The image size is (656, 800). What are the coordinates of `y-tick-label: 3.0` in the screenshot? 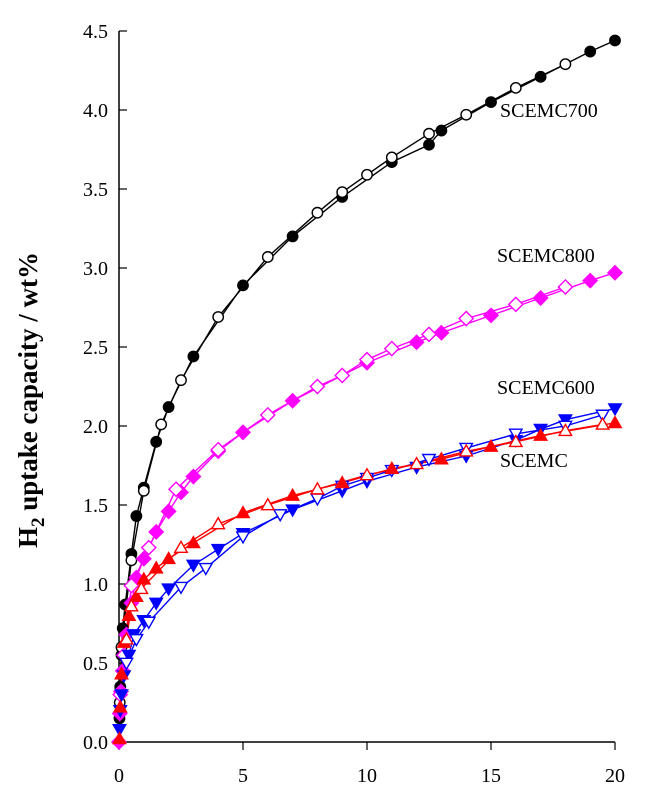 It's located at (95, 269).